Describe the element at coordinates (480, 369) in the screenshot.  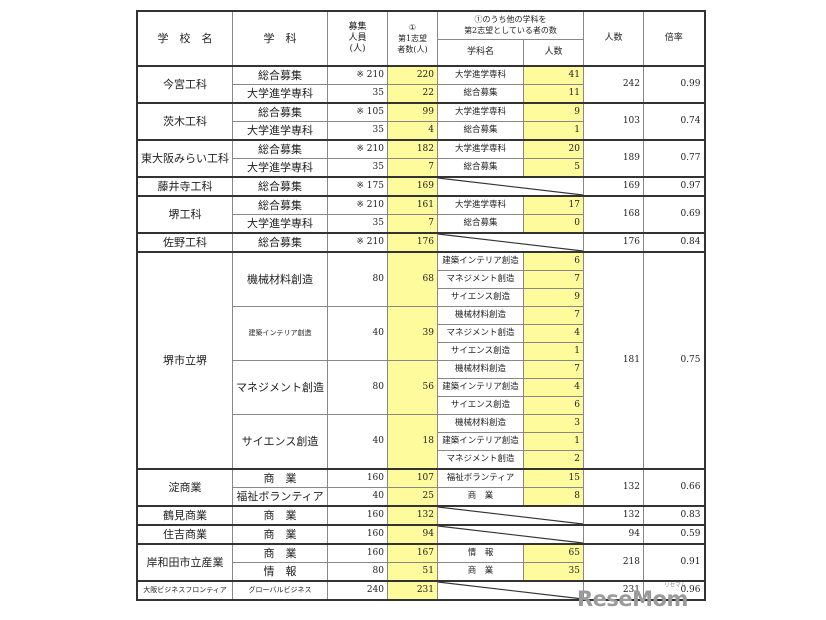
I see `second-choice-dept: 機械材料創造` at that location.